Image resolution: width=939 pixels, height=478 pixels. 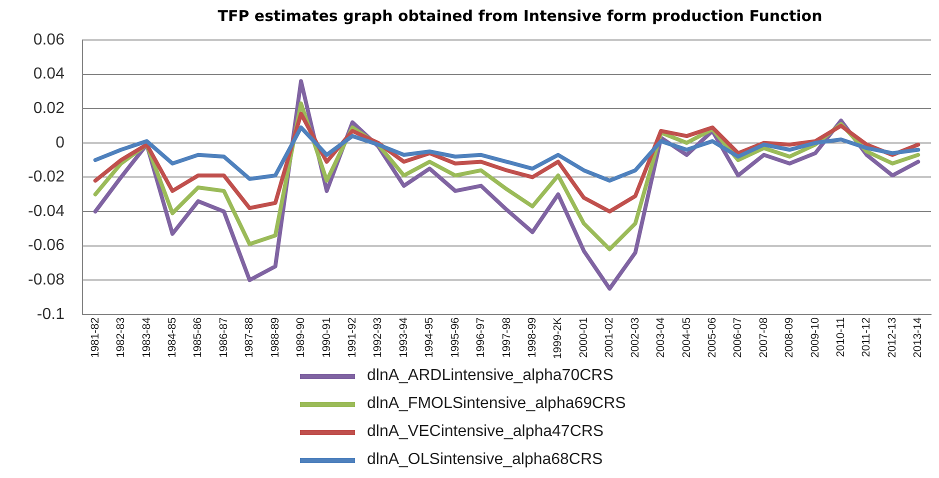 I want to click on legend-label: dlnA_VECintensive_alpha47CRS, so click(x=485, y=432).